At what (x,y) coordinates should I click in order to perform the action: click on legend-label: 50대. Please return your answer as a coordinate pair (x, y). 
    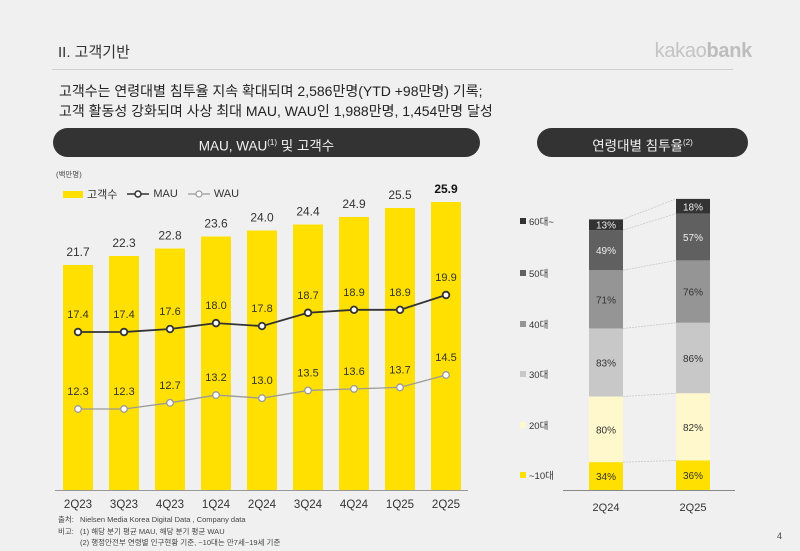
    Looking at the image, I should click on (538, 274).